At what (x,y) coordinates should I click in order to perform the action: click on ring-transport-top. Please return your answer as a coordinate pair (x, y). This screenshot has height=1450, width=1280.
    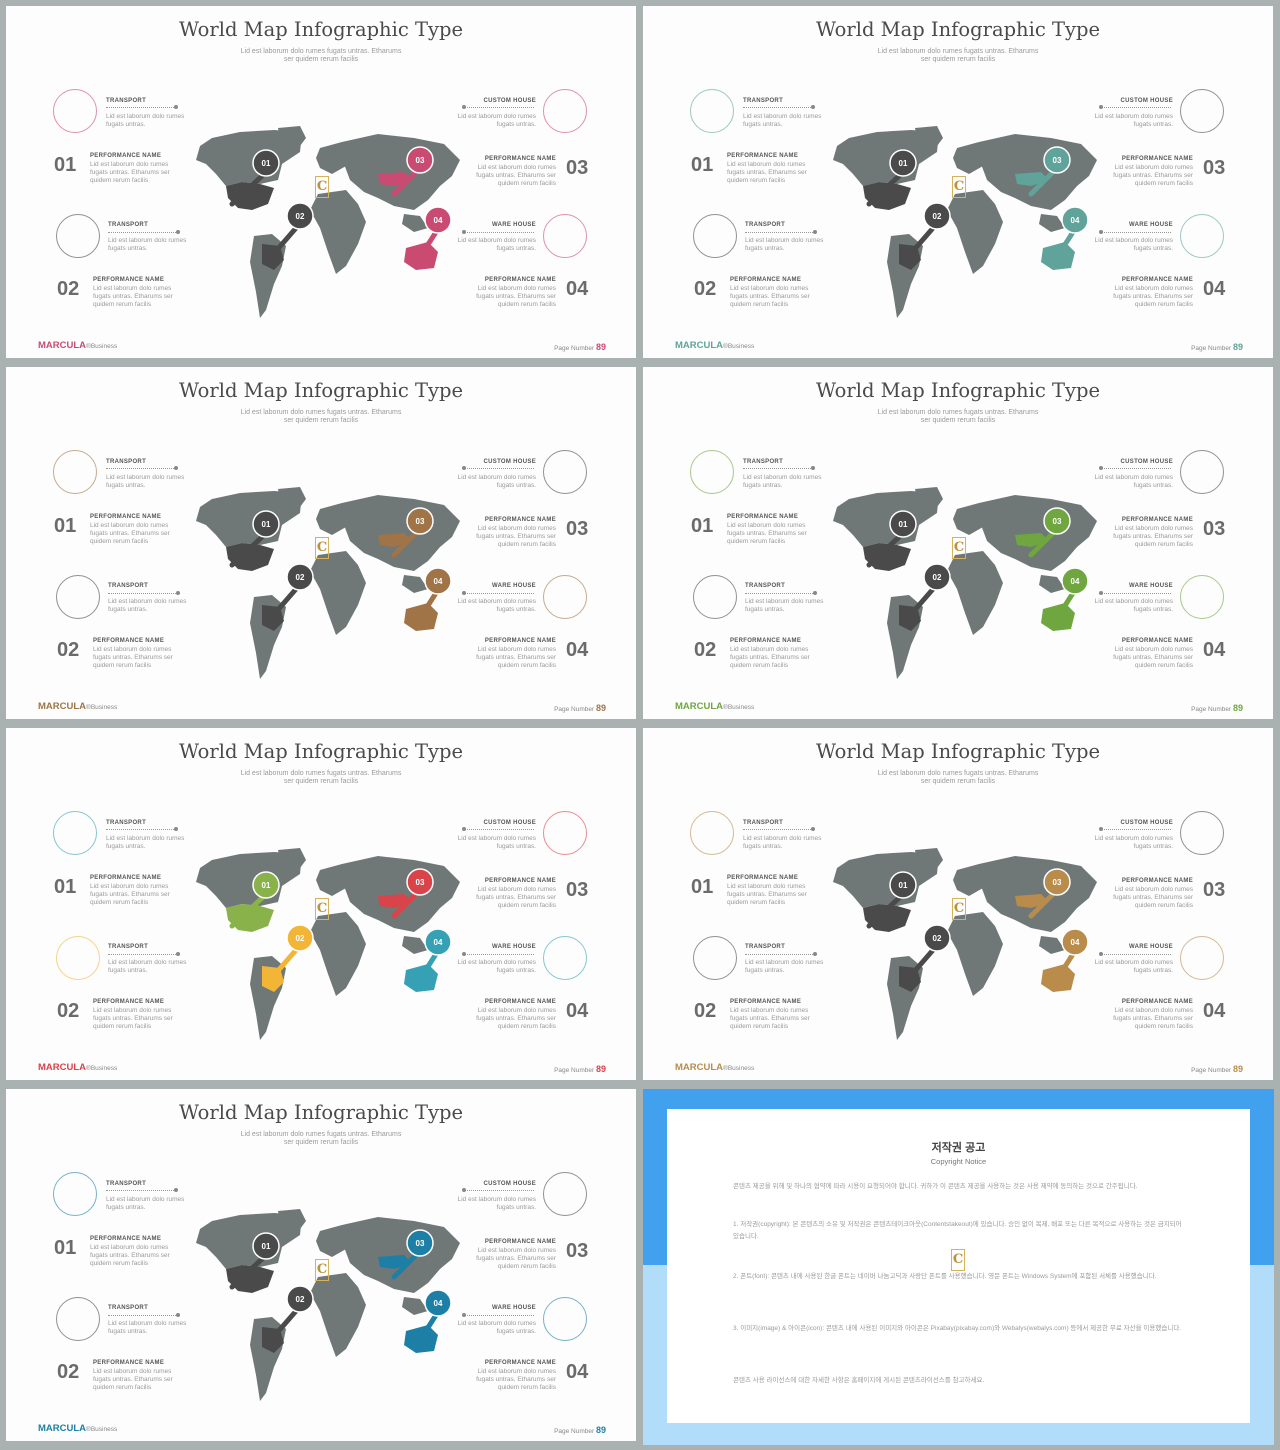
    Looking at the image, I should click on (712, 472).